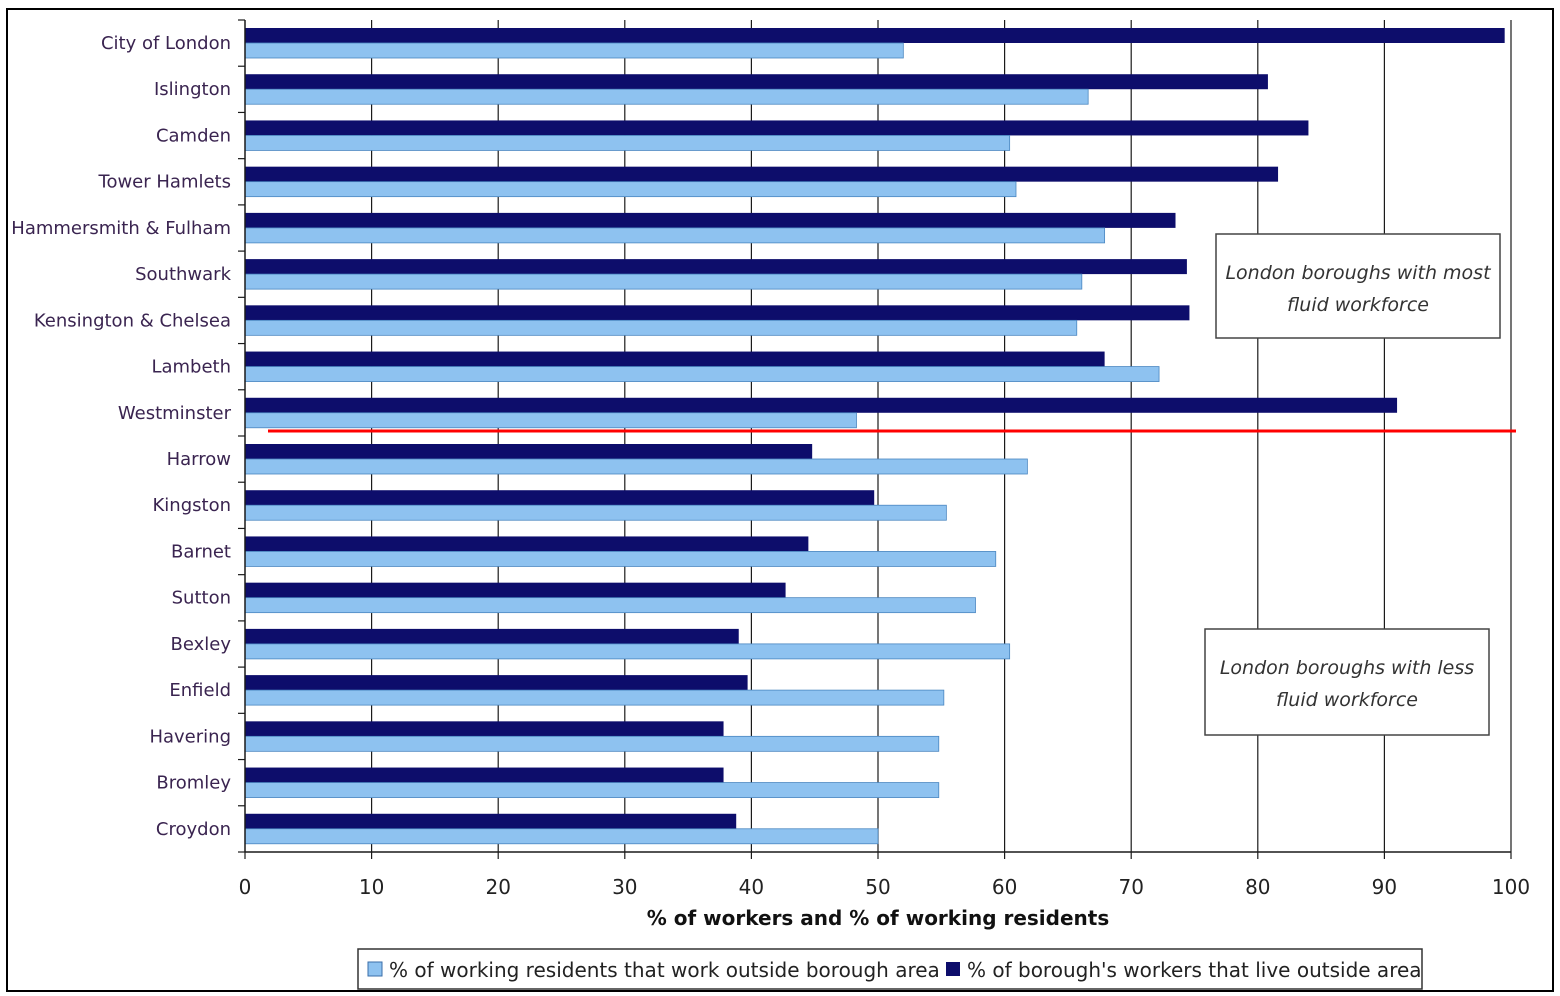 The width and height of the screenshot is (1560, 996). I want to click on annotation-most-line1: London boroughs with most, so click(1358, 273).